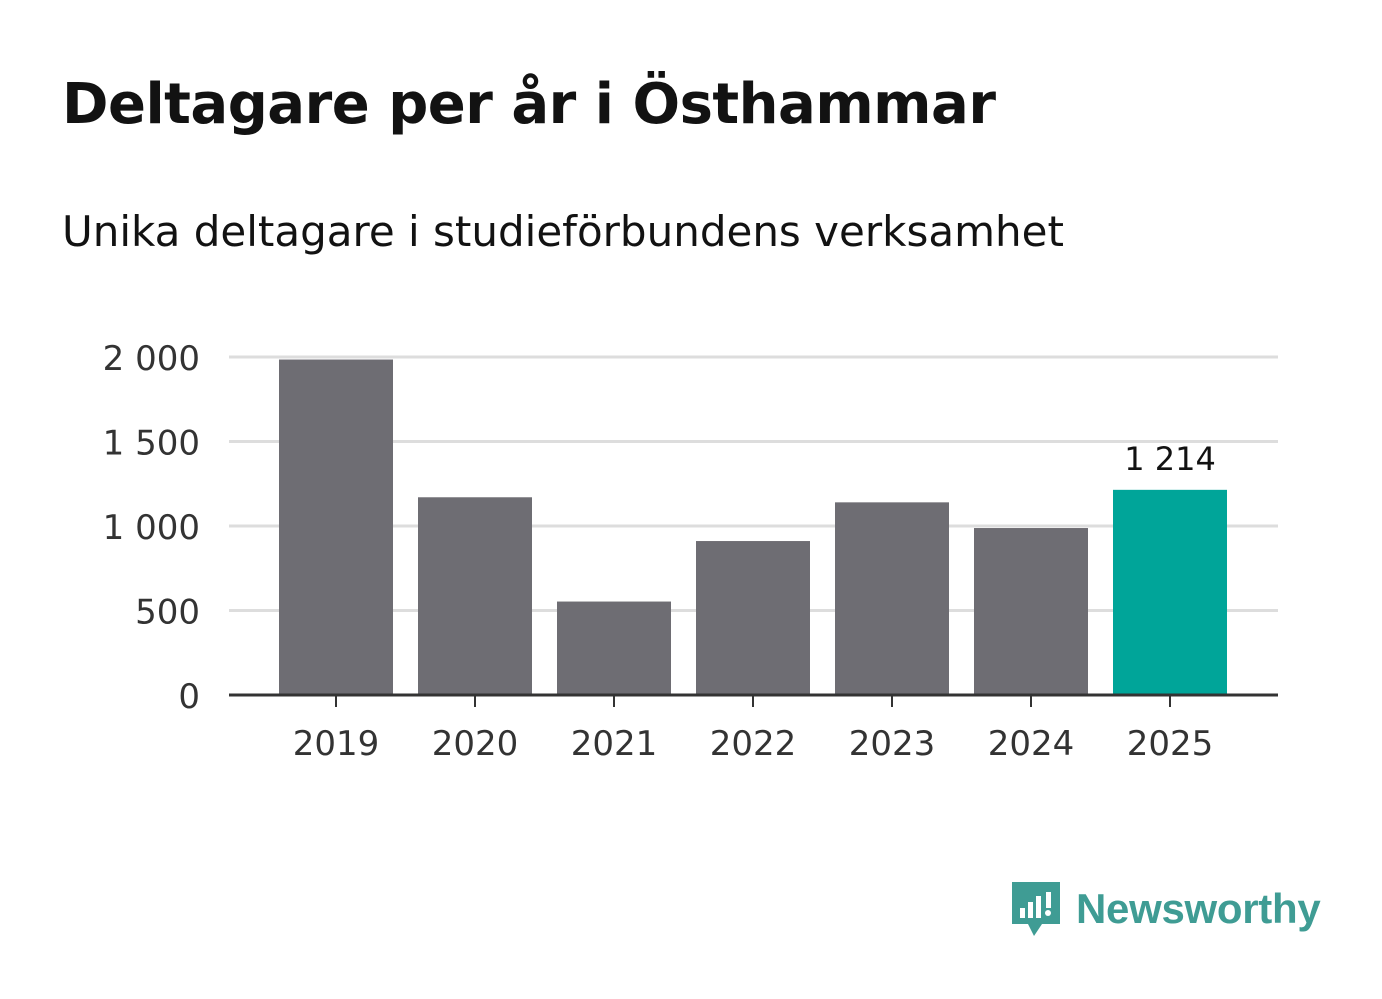  I want to click on bar-2020, so click(475, 596).